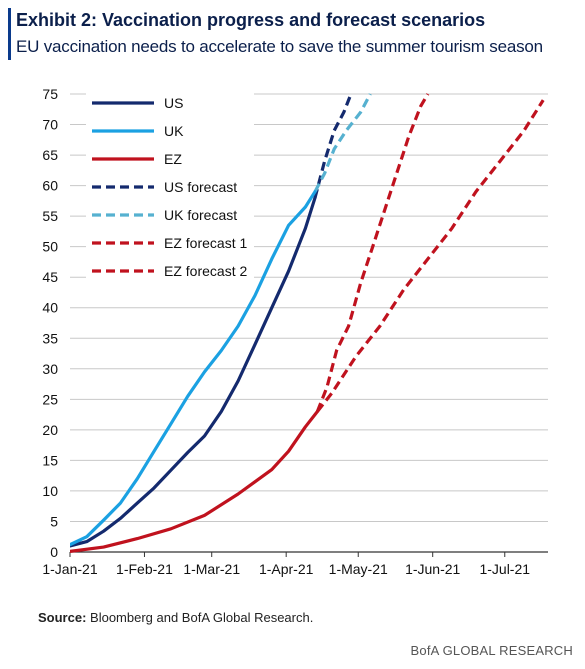 This screenshot has width=585, height=669. Describe the element at coordinates (286, 569) in the screenshot. I see `x-tick-label-1-Apr-21: 1-Apr-21` at that location.